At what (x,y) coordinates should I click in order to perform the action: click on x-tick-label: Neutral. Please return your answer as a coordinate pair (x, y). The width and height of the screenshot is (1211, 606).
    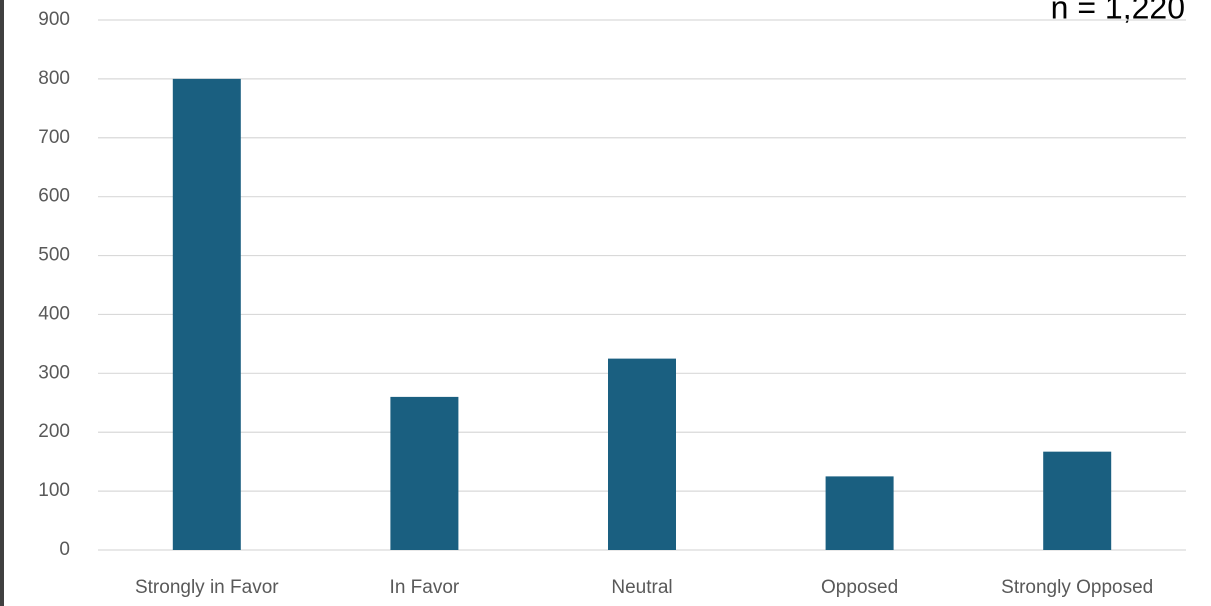
    Looking at the image, I should click on (641, 587).